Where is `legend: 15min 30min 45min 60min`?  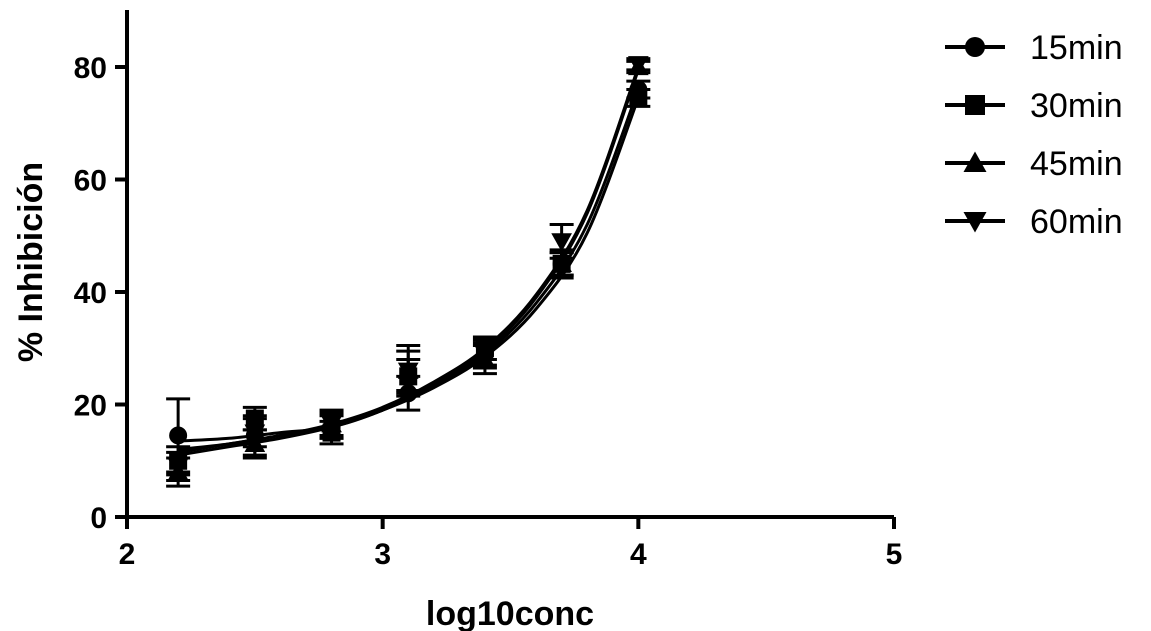
legend: 15min 30min 45min 60min is located at coordinates (1034, 135).